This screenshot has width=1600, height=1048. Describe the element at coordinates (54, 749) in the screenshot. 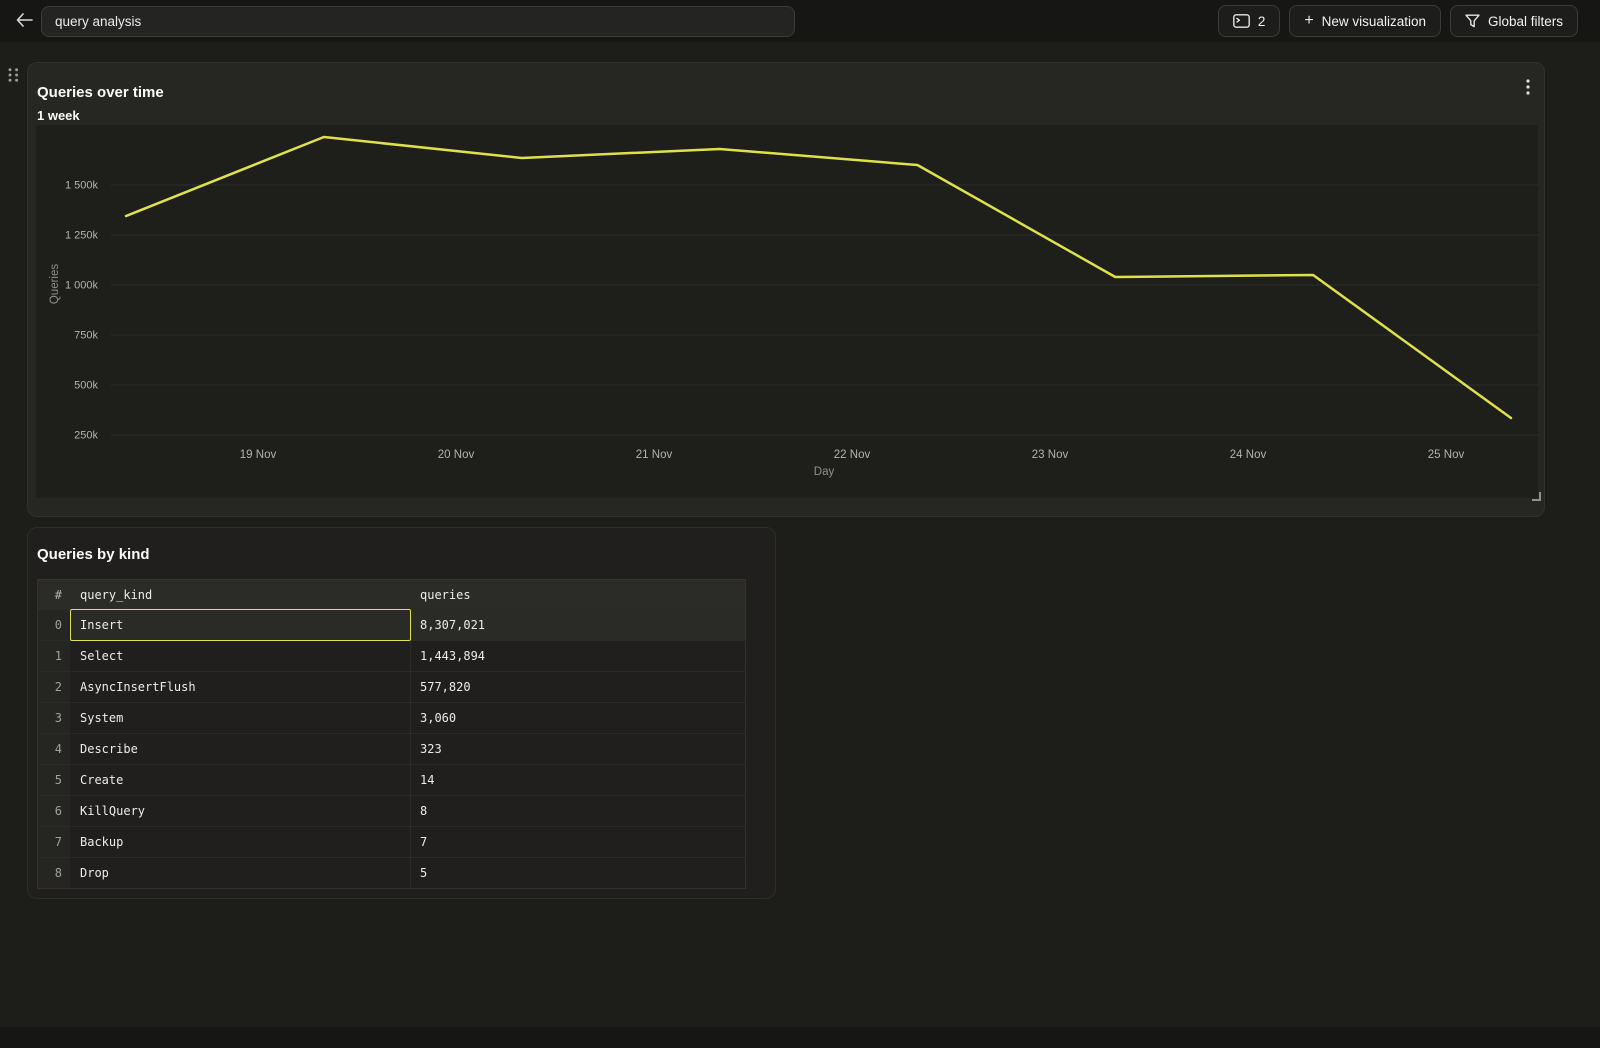

I see `row-index-cell: 4` at that location.